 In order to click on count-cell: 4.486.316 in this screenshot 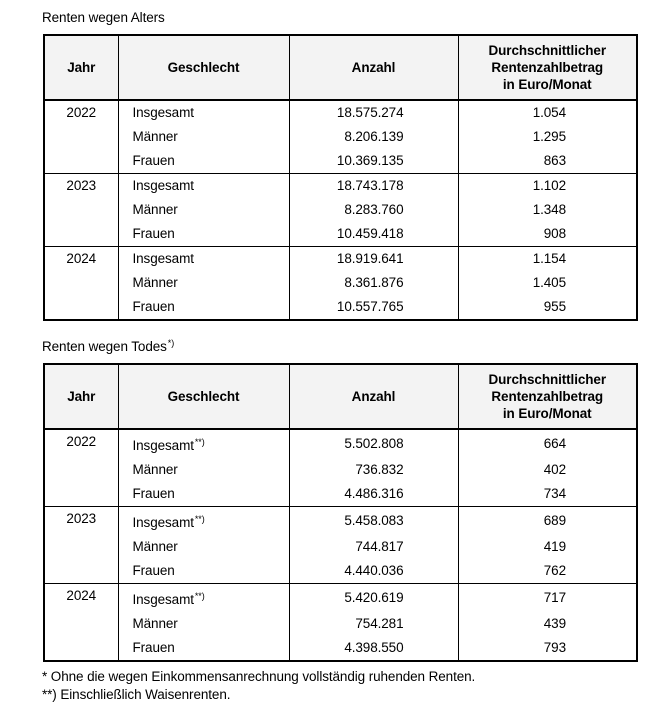, I will do `click(373, 494)`.